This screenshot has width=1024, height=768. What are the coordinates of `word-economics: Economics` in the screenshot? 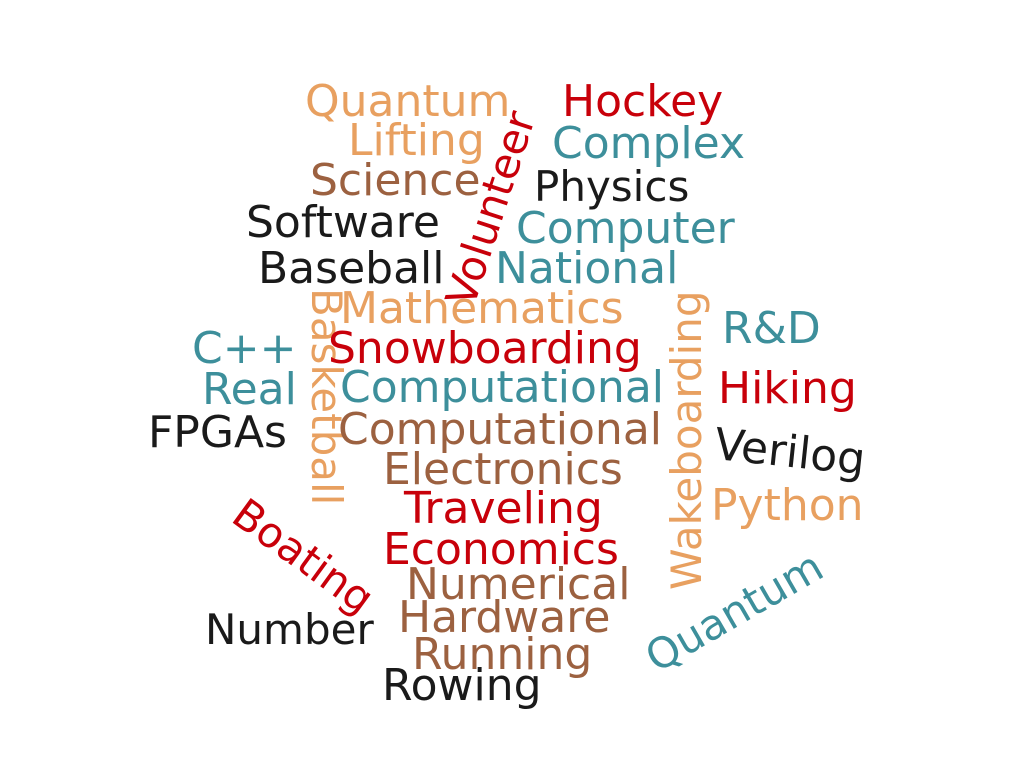 It's located at (501, 549).